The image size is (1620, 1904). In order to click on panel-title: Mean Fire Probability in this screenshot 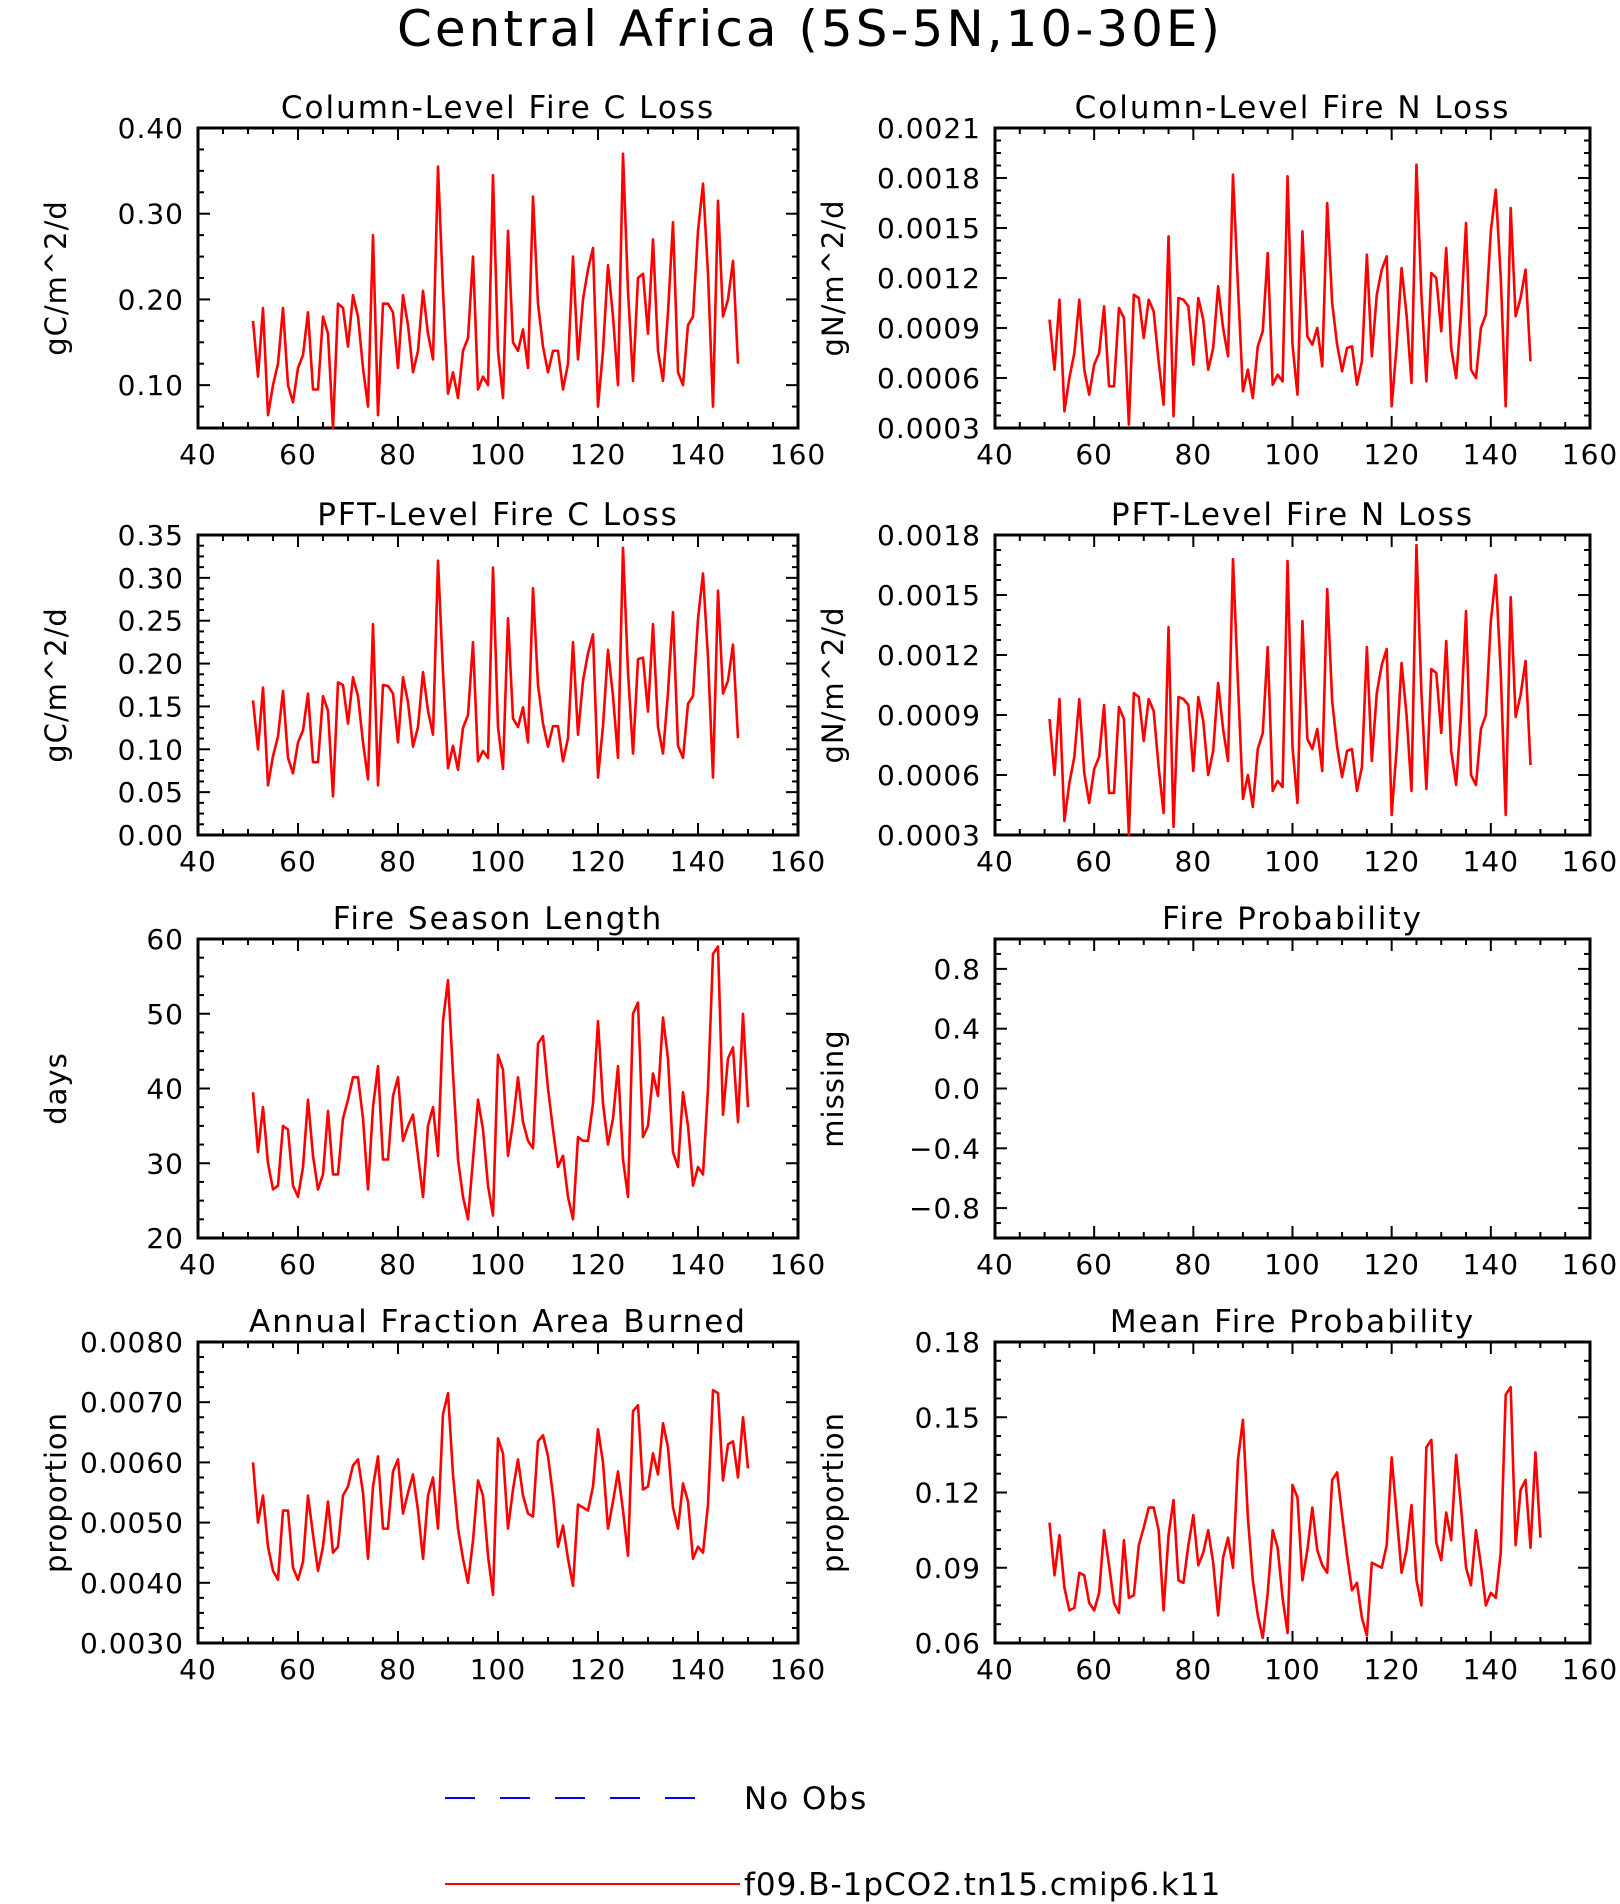, I will do `click(1292, 1322)`.